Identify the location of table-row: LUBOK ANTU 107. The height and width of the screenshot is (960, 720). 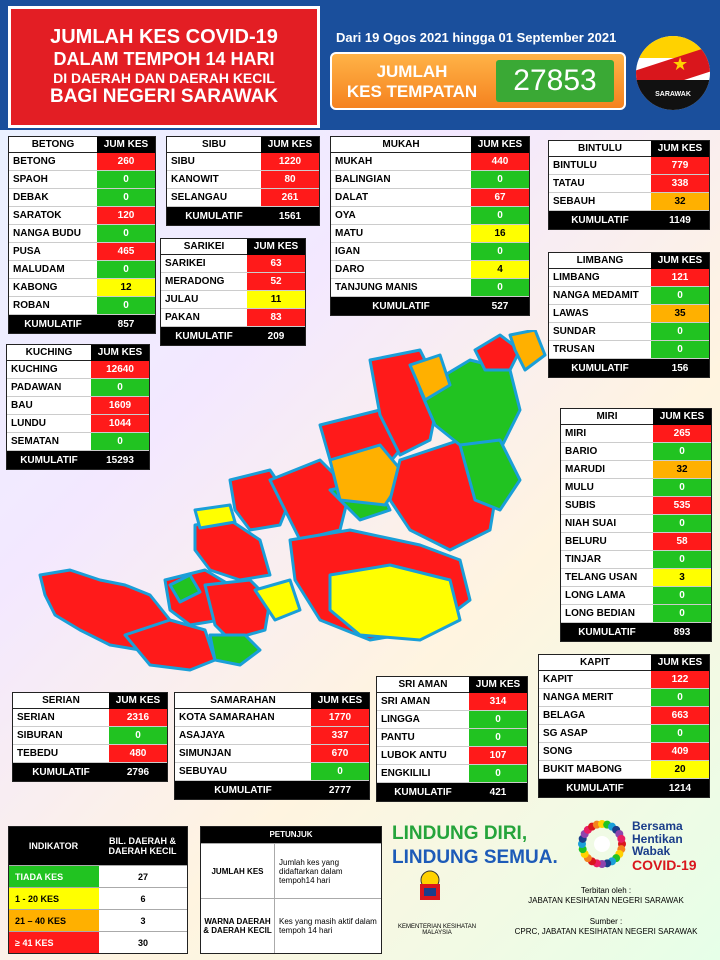
(452, 756).